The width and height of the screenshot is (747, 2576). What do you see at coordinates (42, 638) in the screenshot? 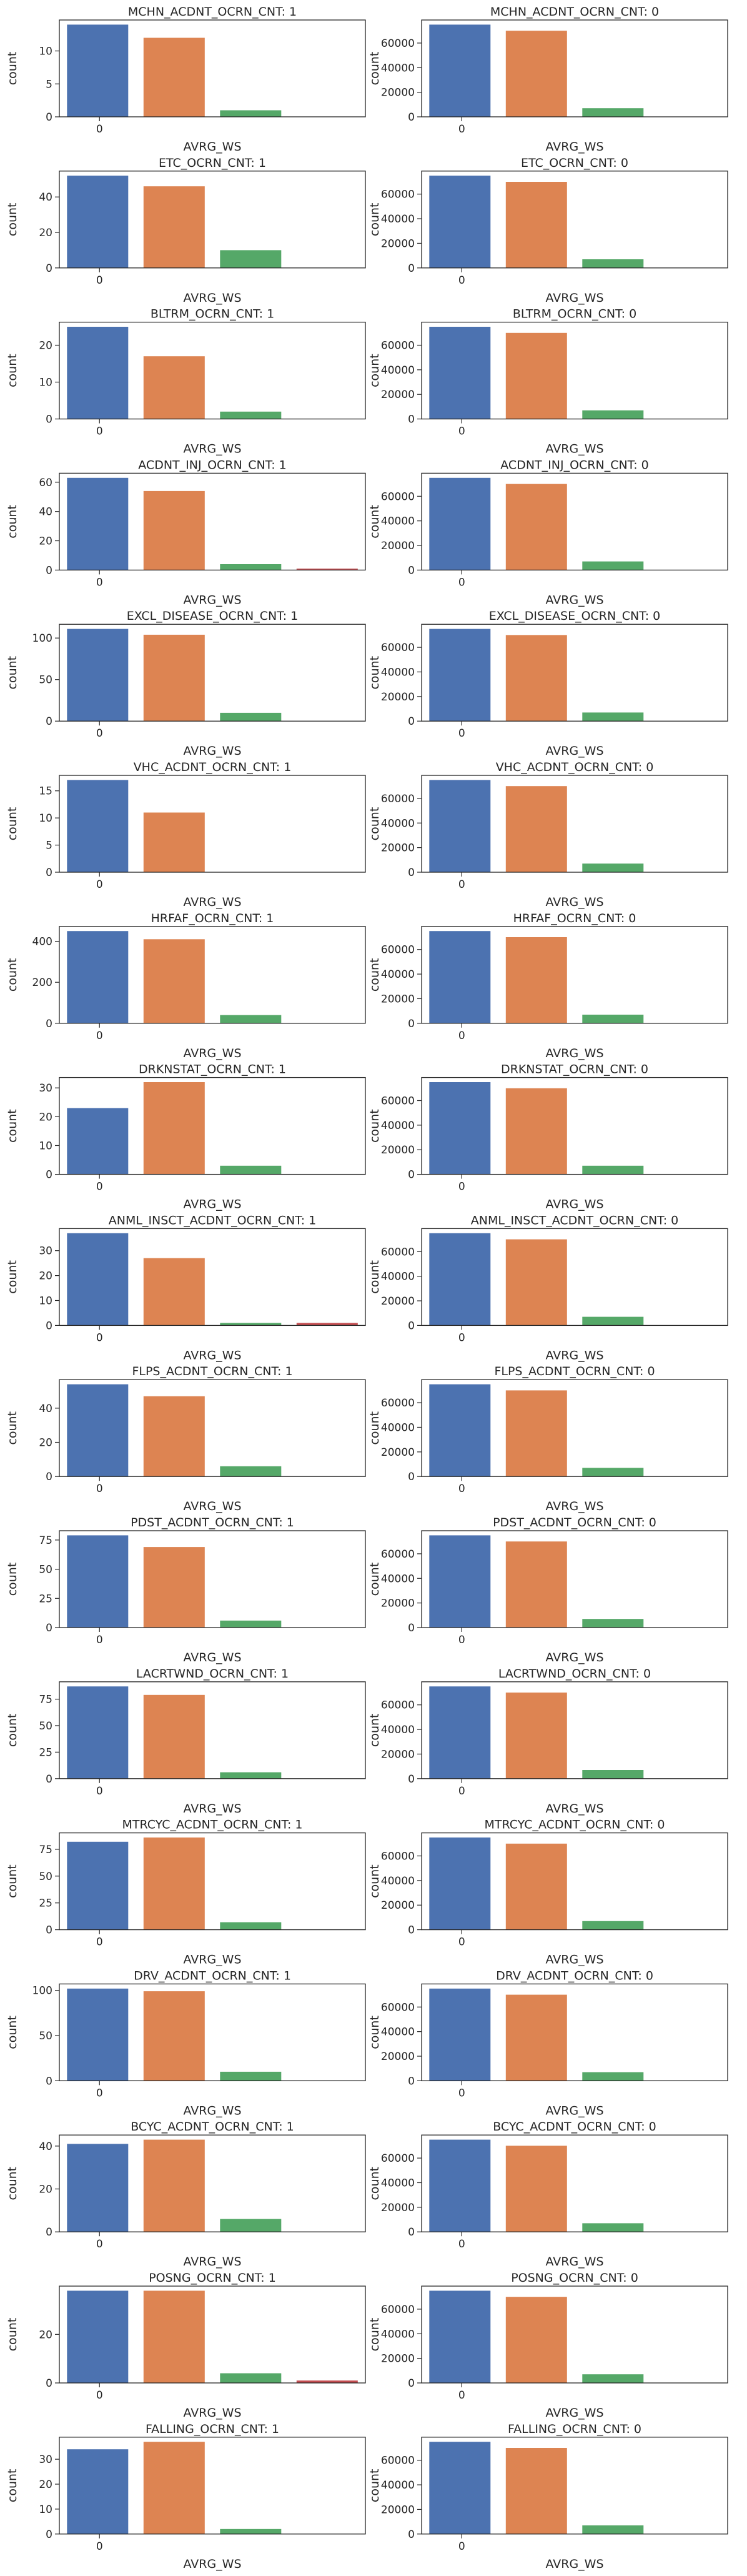
I see `y-tick-label: 100` at bounding box center [42, 638].